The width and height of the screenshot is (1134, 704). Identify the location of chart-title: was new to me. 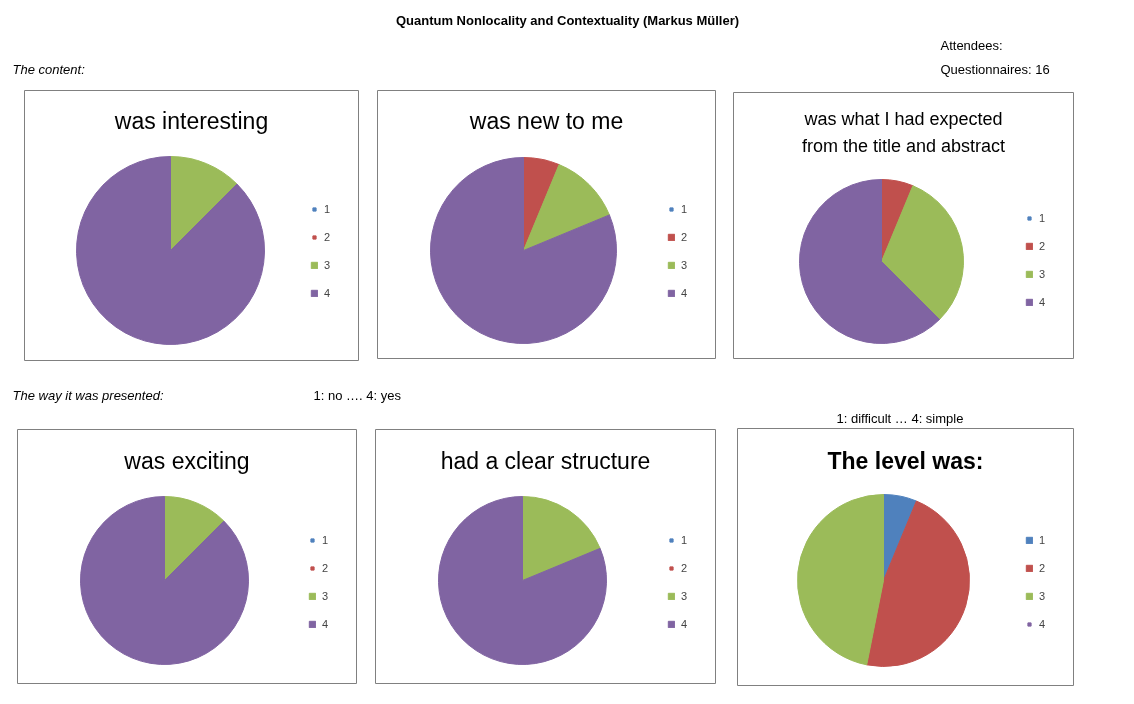
(546, 120).